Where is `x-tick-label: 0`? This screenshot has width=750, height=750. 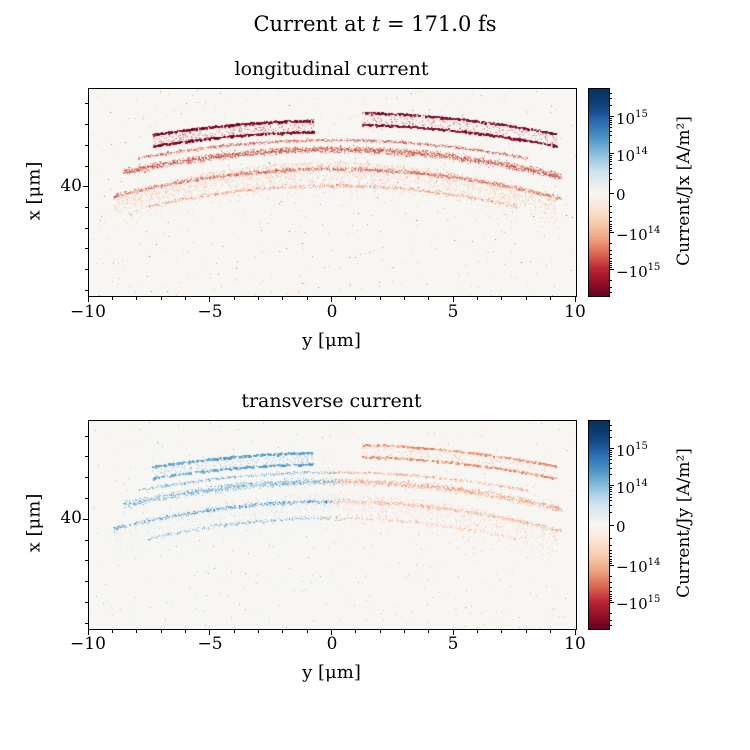
x-tick-label: 0 is located at coordinates (332, 644).